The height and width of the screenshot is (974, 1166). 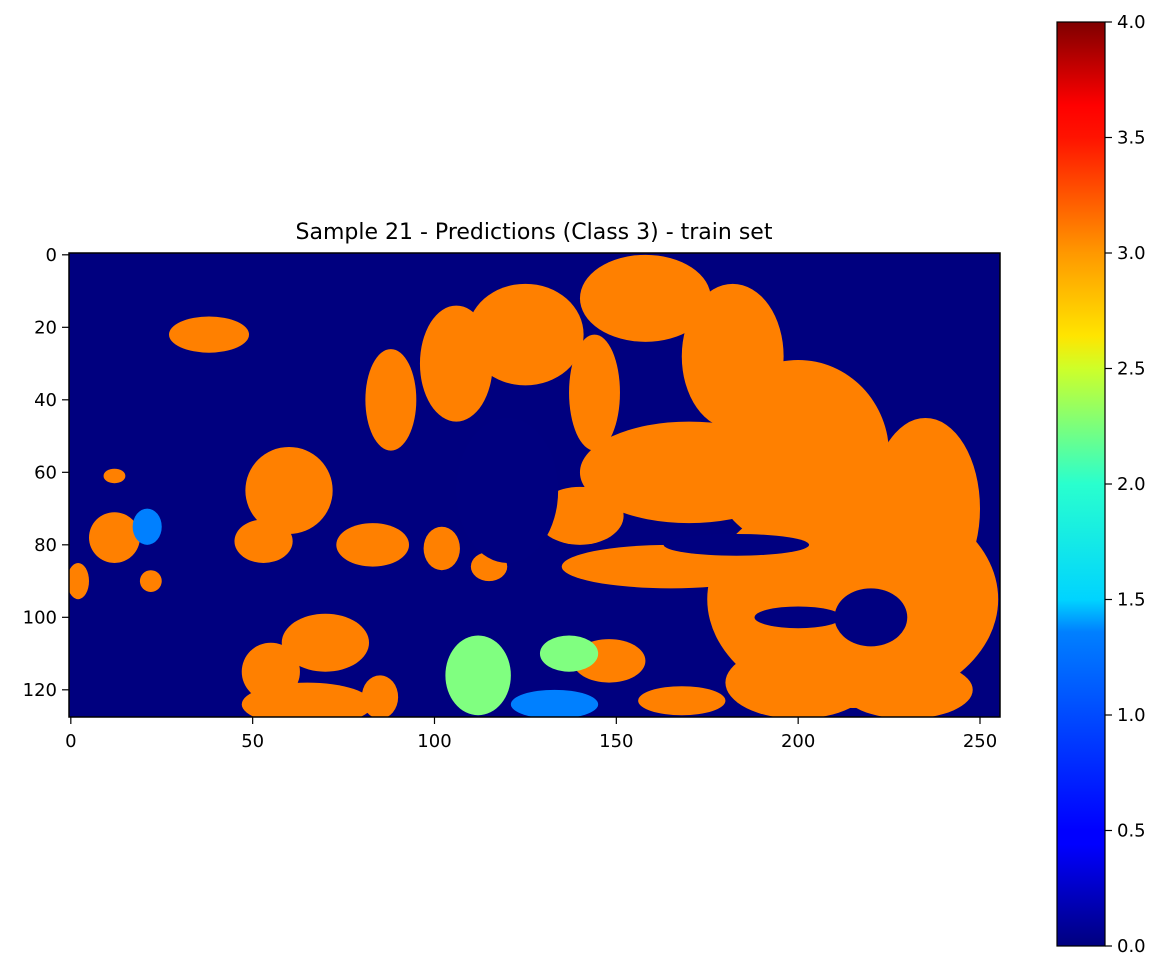 What do you see at coordinates (45, 545) in the screenshot?
I see `y-tick-label: 80` at bounding box center [45, 545].